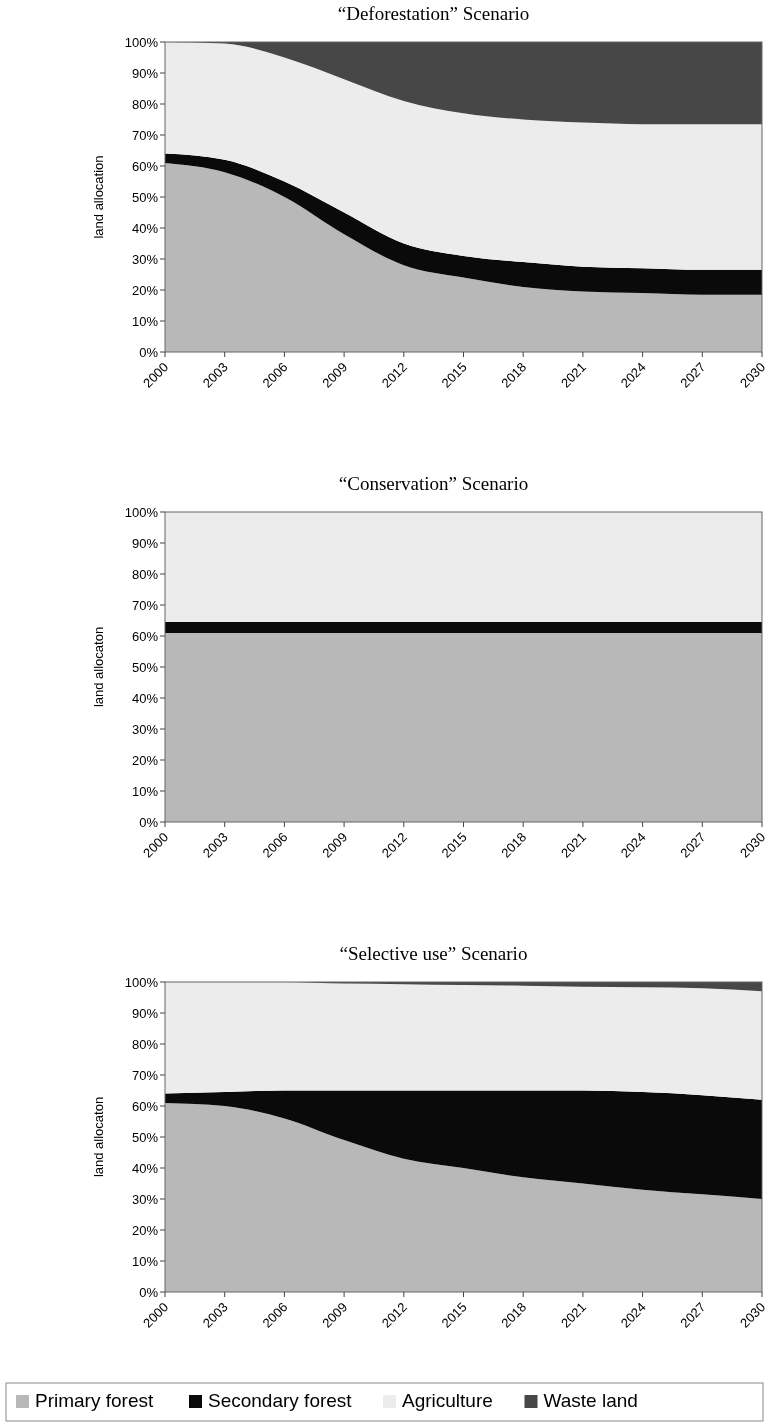  What do you see at coordinates (280, 1400) in the screenshot?
I see `legend-label: Secondary forest` at bounding box center [280, 1400].